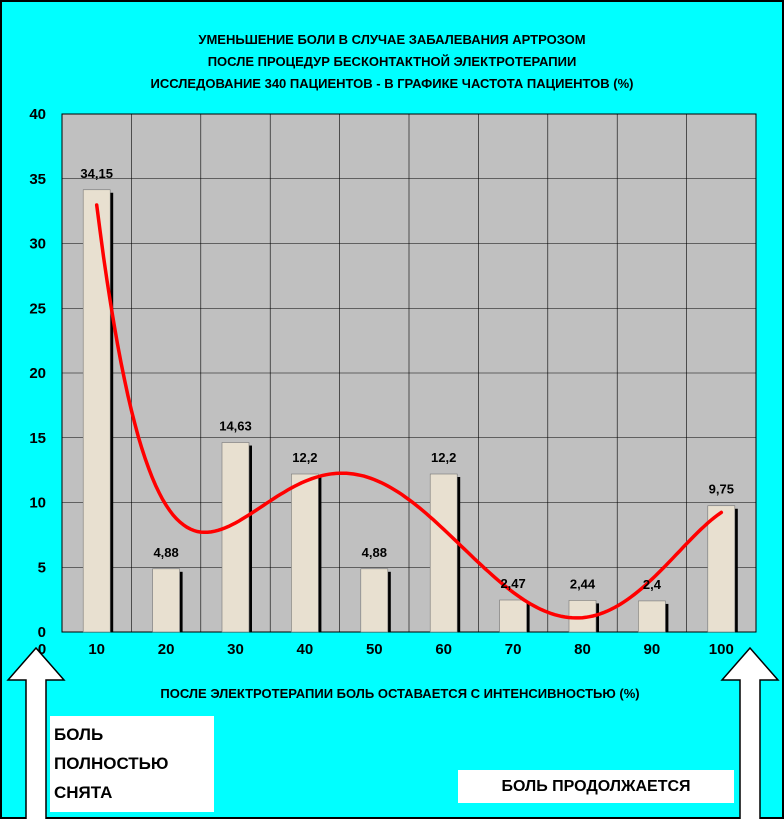  Describe the element at coordinates (42, 649) in the screenshot. I see `x-origin-label: 0` at that location.